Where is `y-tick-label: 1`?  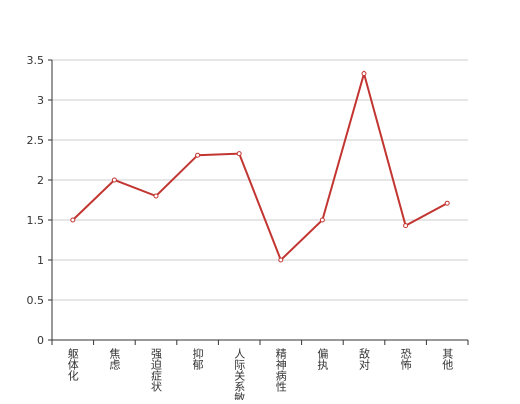 y-tick-label: 1 is located at coordinates (40, 260).